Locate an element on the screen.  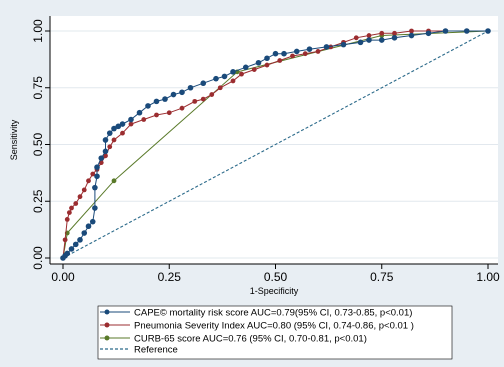
legend-swatch-marker-curb is located at coordinates (107, 338).